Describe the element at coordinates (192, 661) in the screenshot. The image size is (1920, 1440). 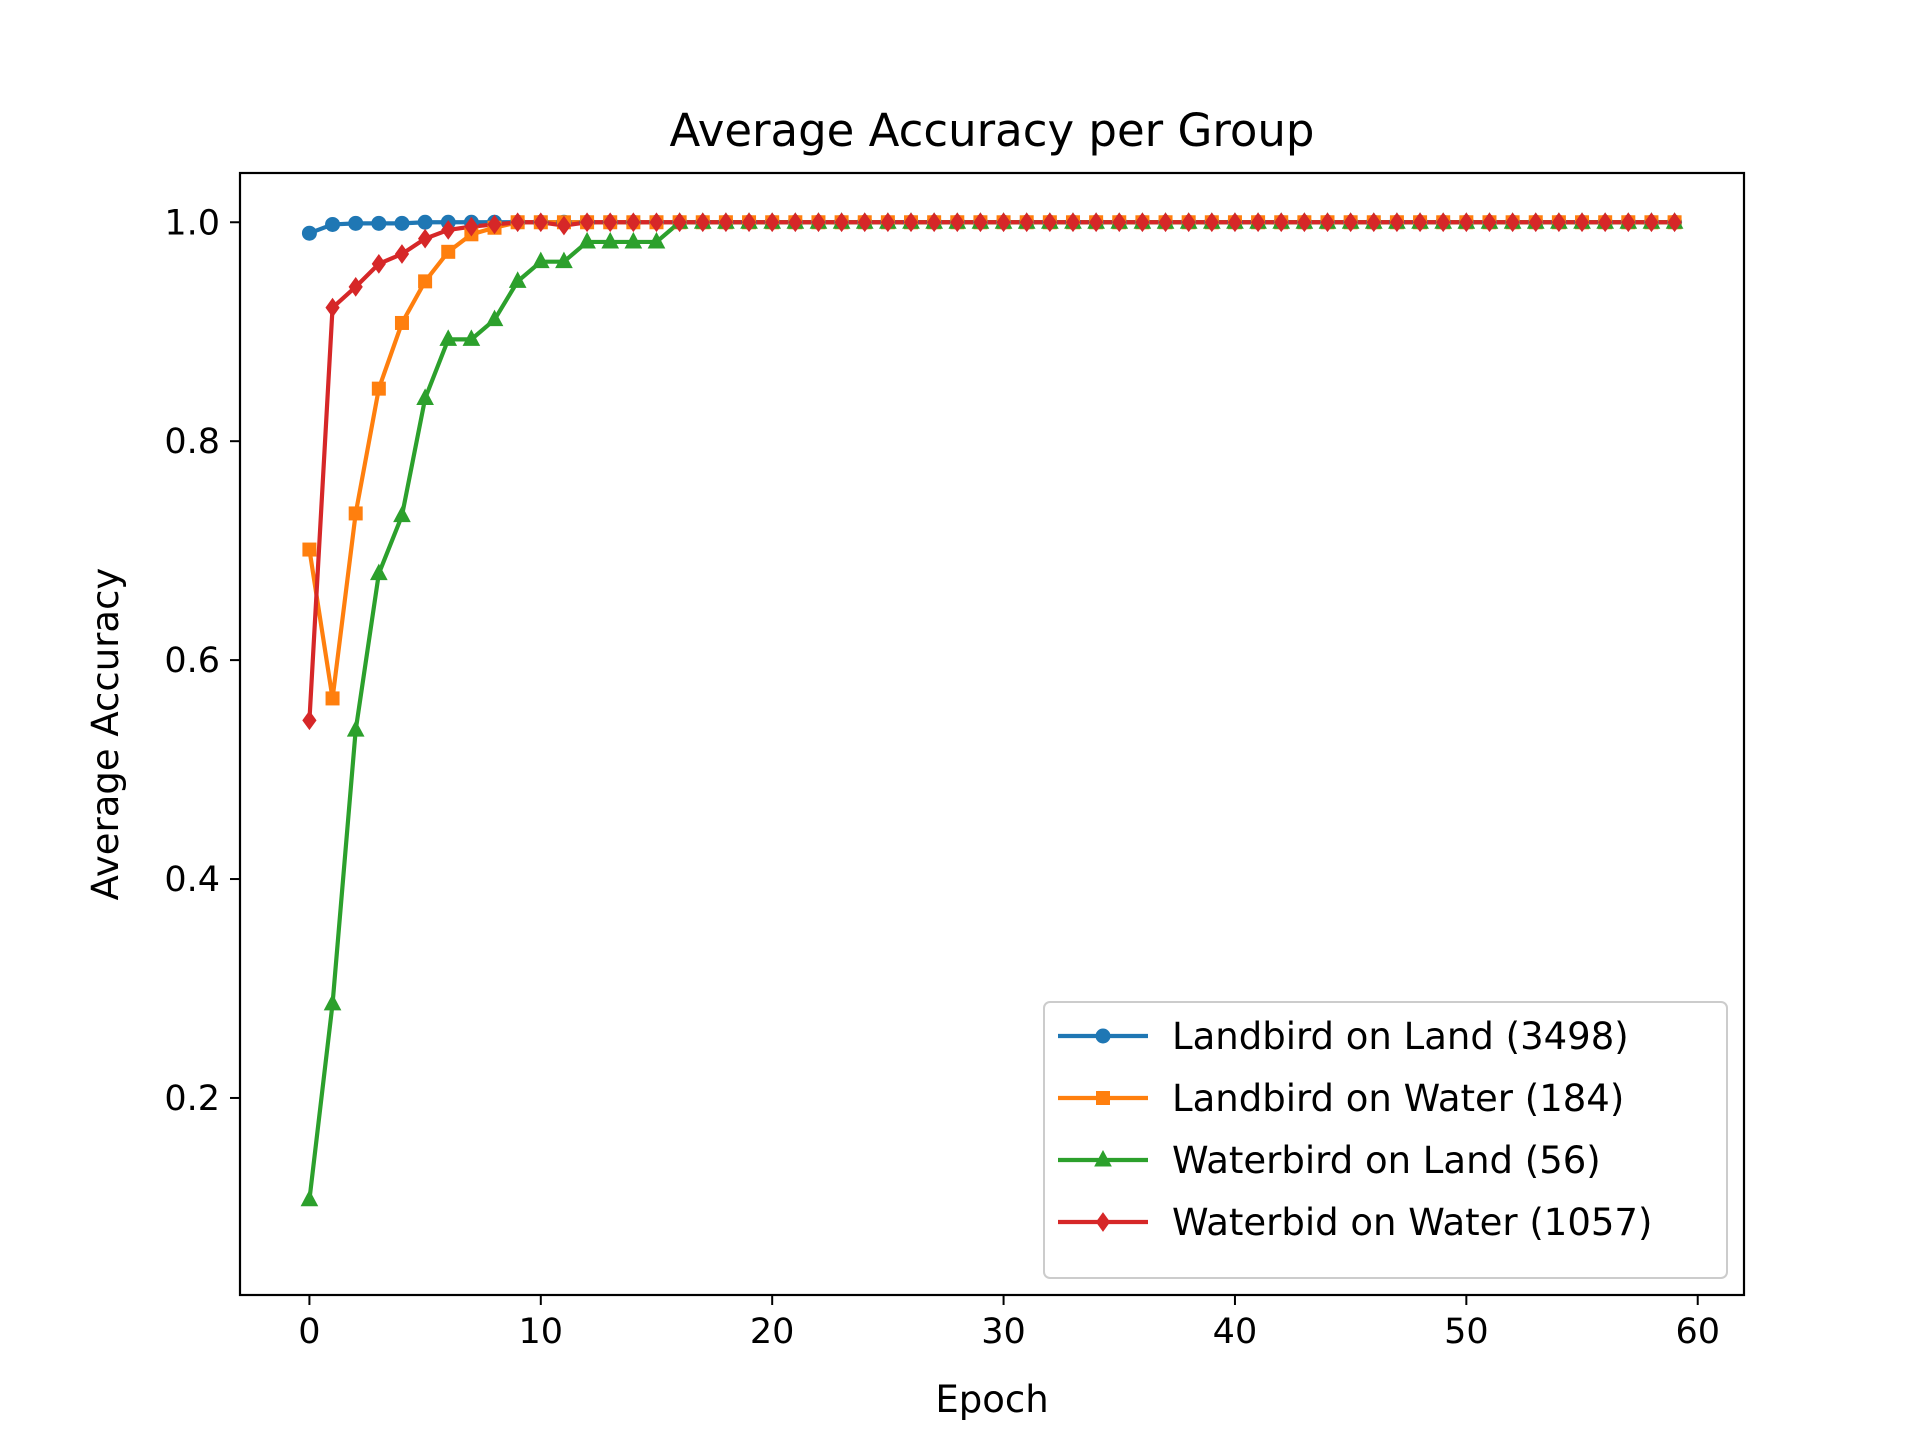
I see `y-tick-label: 0.6` at that location.